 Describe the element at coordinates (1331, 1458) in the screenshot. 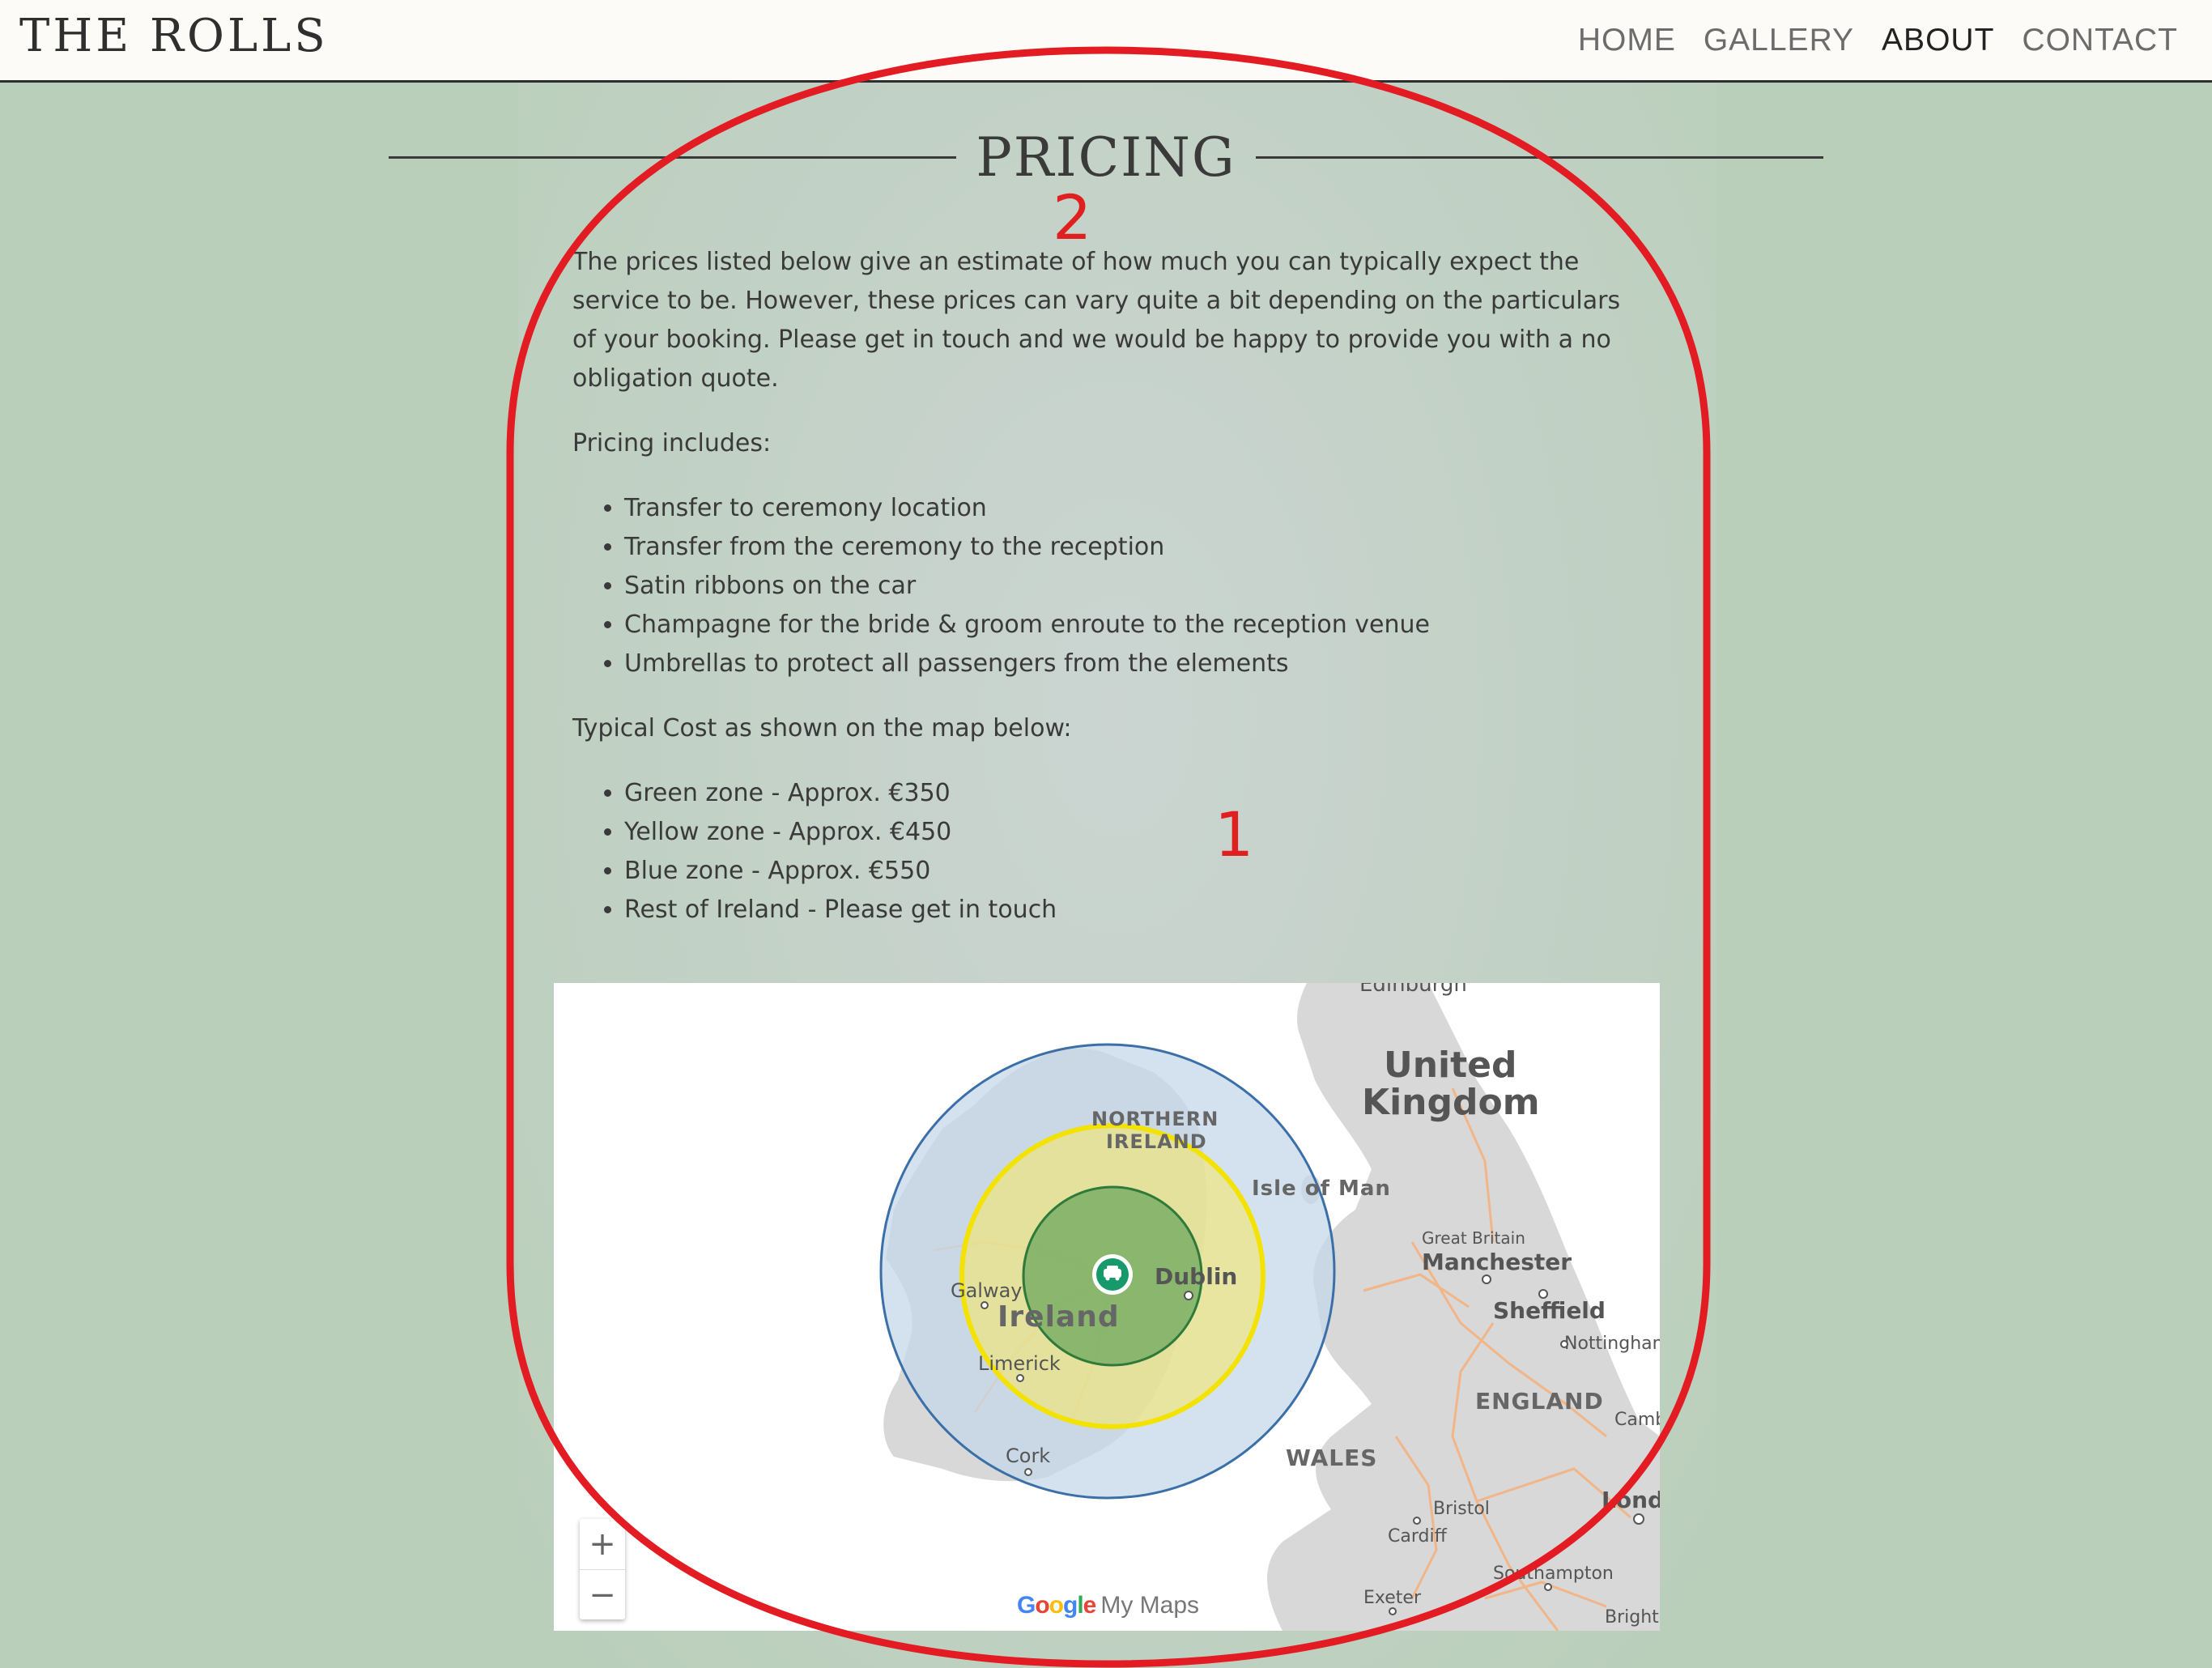

I see `map-label-wales: WALES` at that location.